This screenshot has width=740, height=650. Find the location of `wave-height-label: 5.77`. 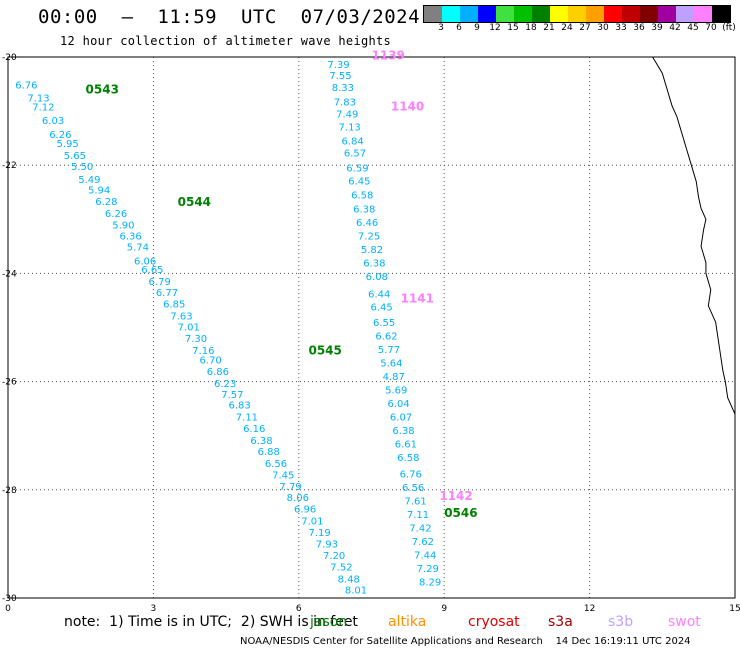

wave-height-label: 5.77 is located at coordinates (389, 350).